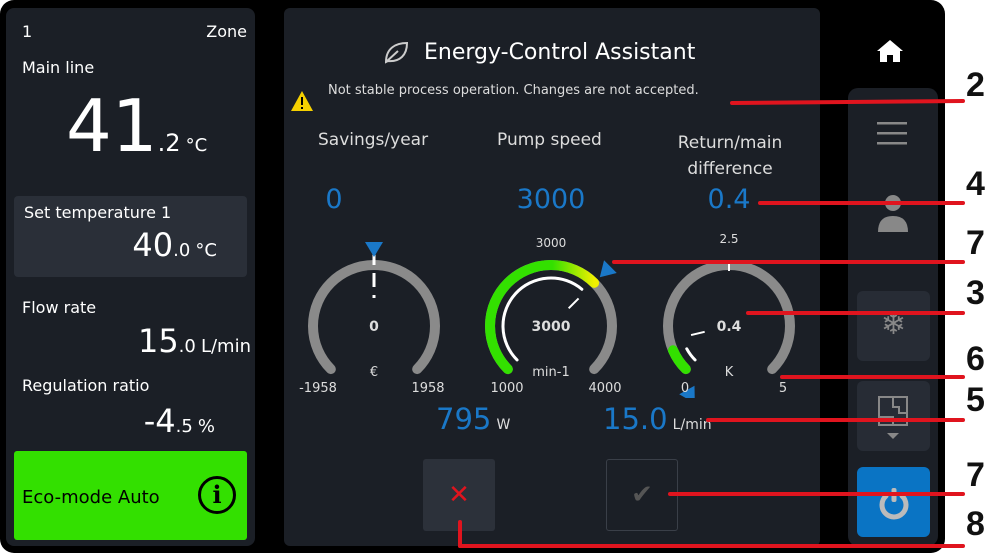  I want to click on cancel-button: ✕, so click(459, 495).